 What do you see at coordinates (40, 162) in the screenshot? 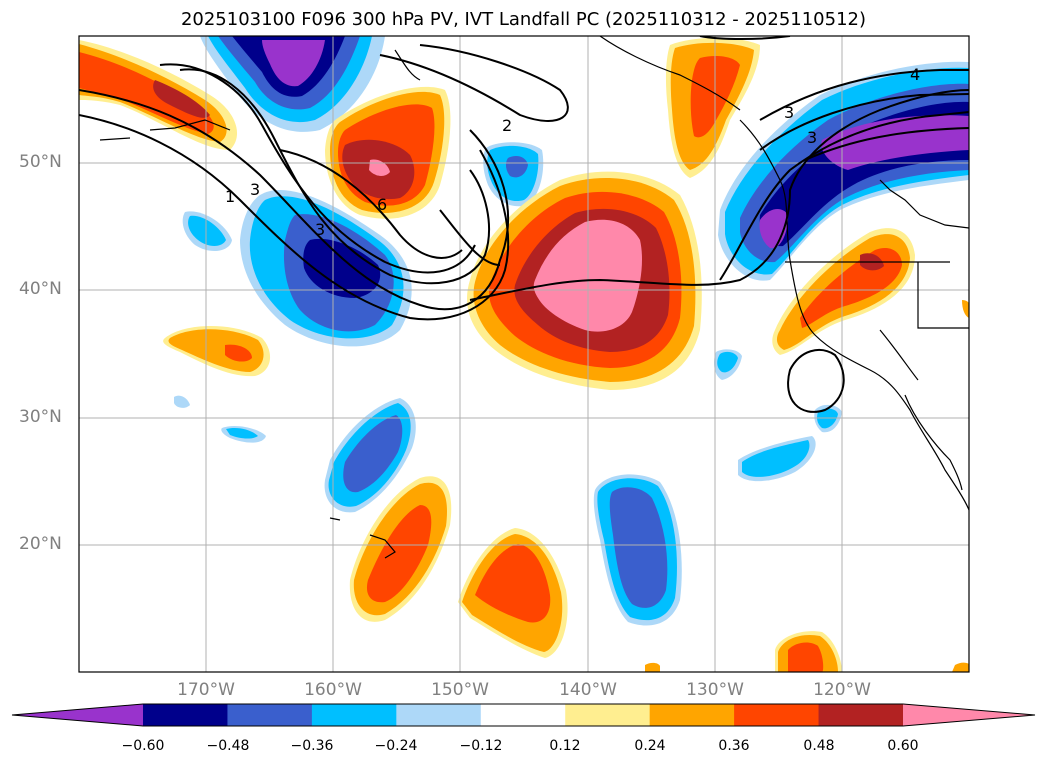
I see `lat-tick-label: 50°N` at bounding box center [40, 162].